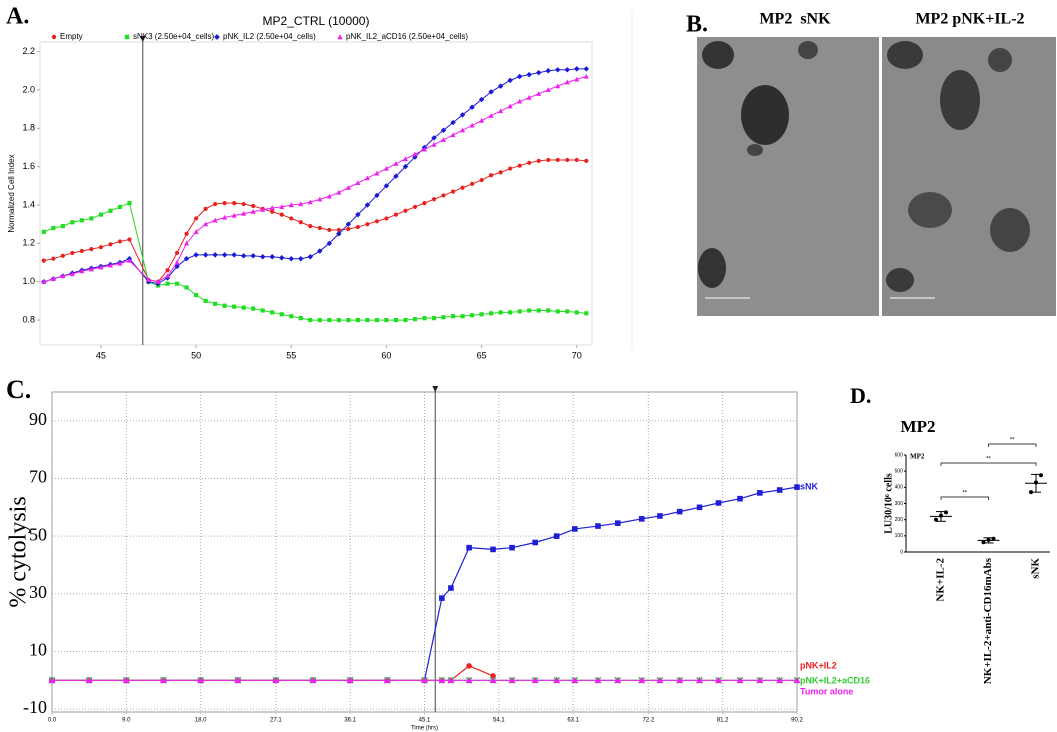  What do you see at coordinates (38, 419) in the screenshot?
I see `y-tick-label: 90` at bounding box center [38, 419].